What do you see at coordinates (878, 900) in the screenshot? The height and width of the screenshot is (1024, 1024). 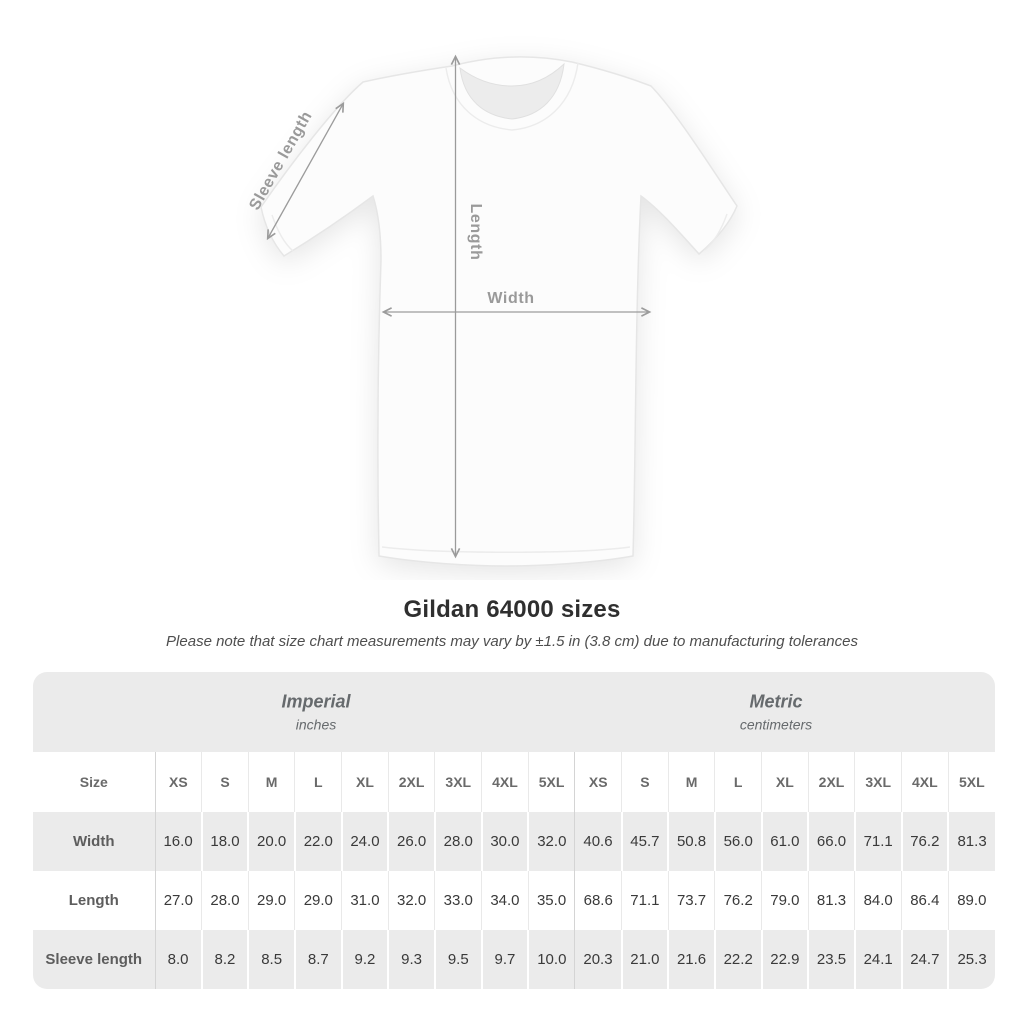 I see `measurement-value-metric: 84.0` at bounding box center [878, 900].